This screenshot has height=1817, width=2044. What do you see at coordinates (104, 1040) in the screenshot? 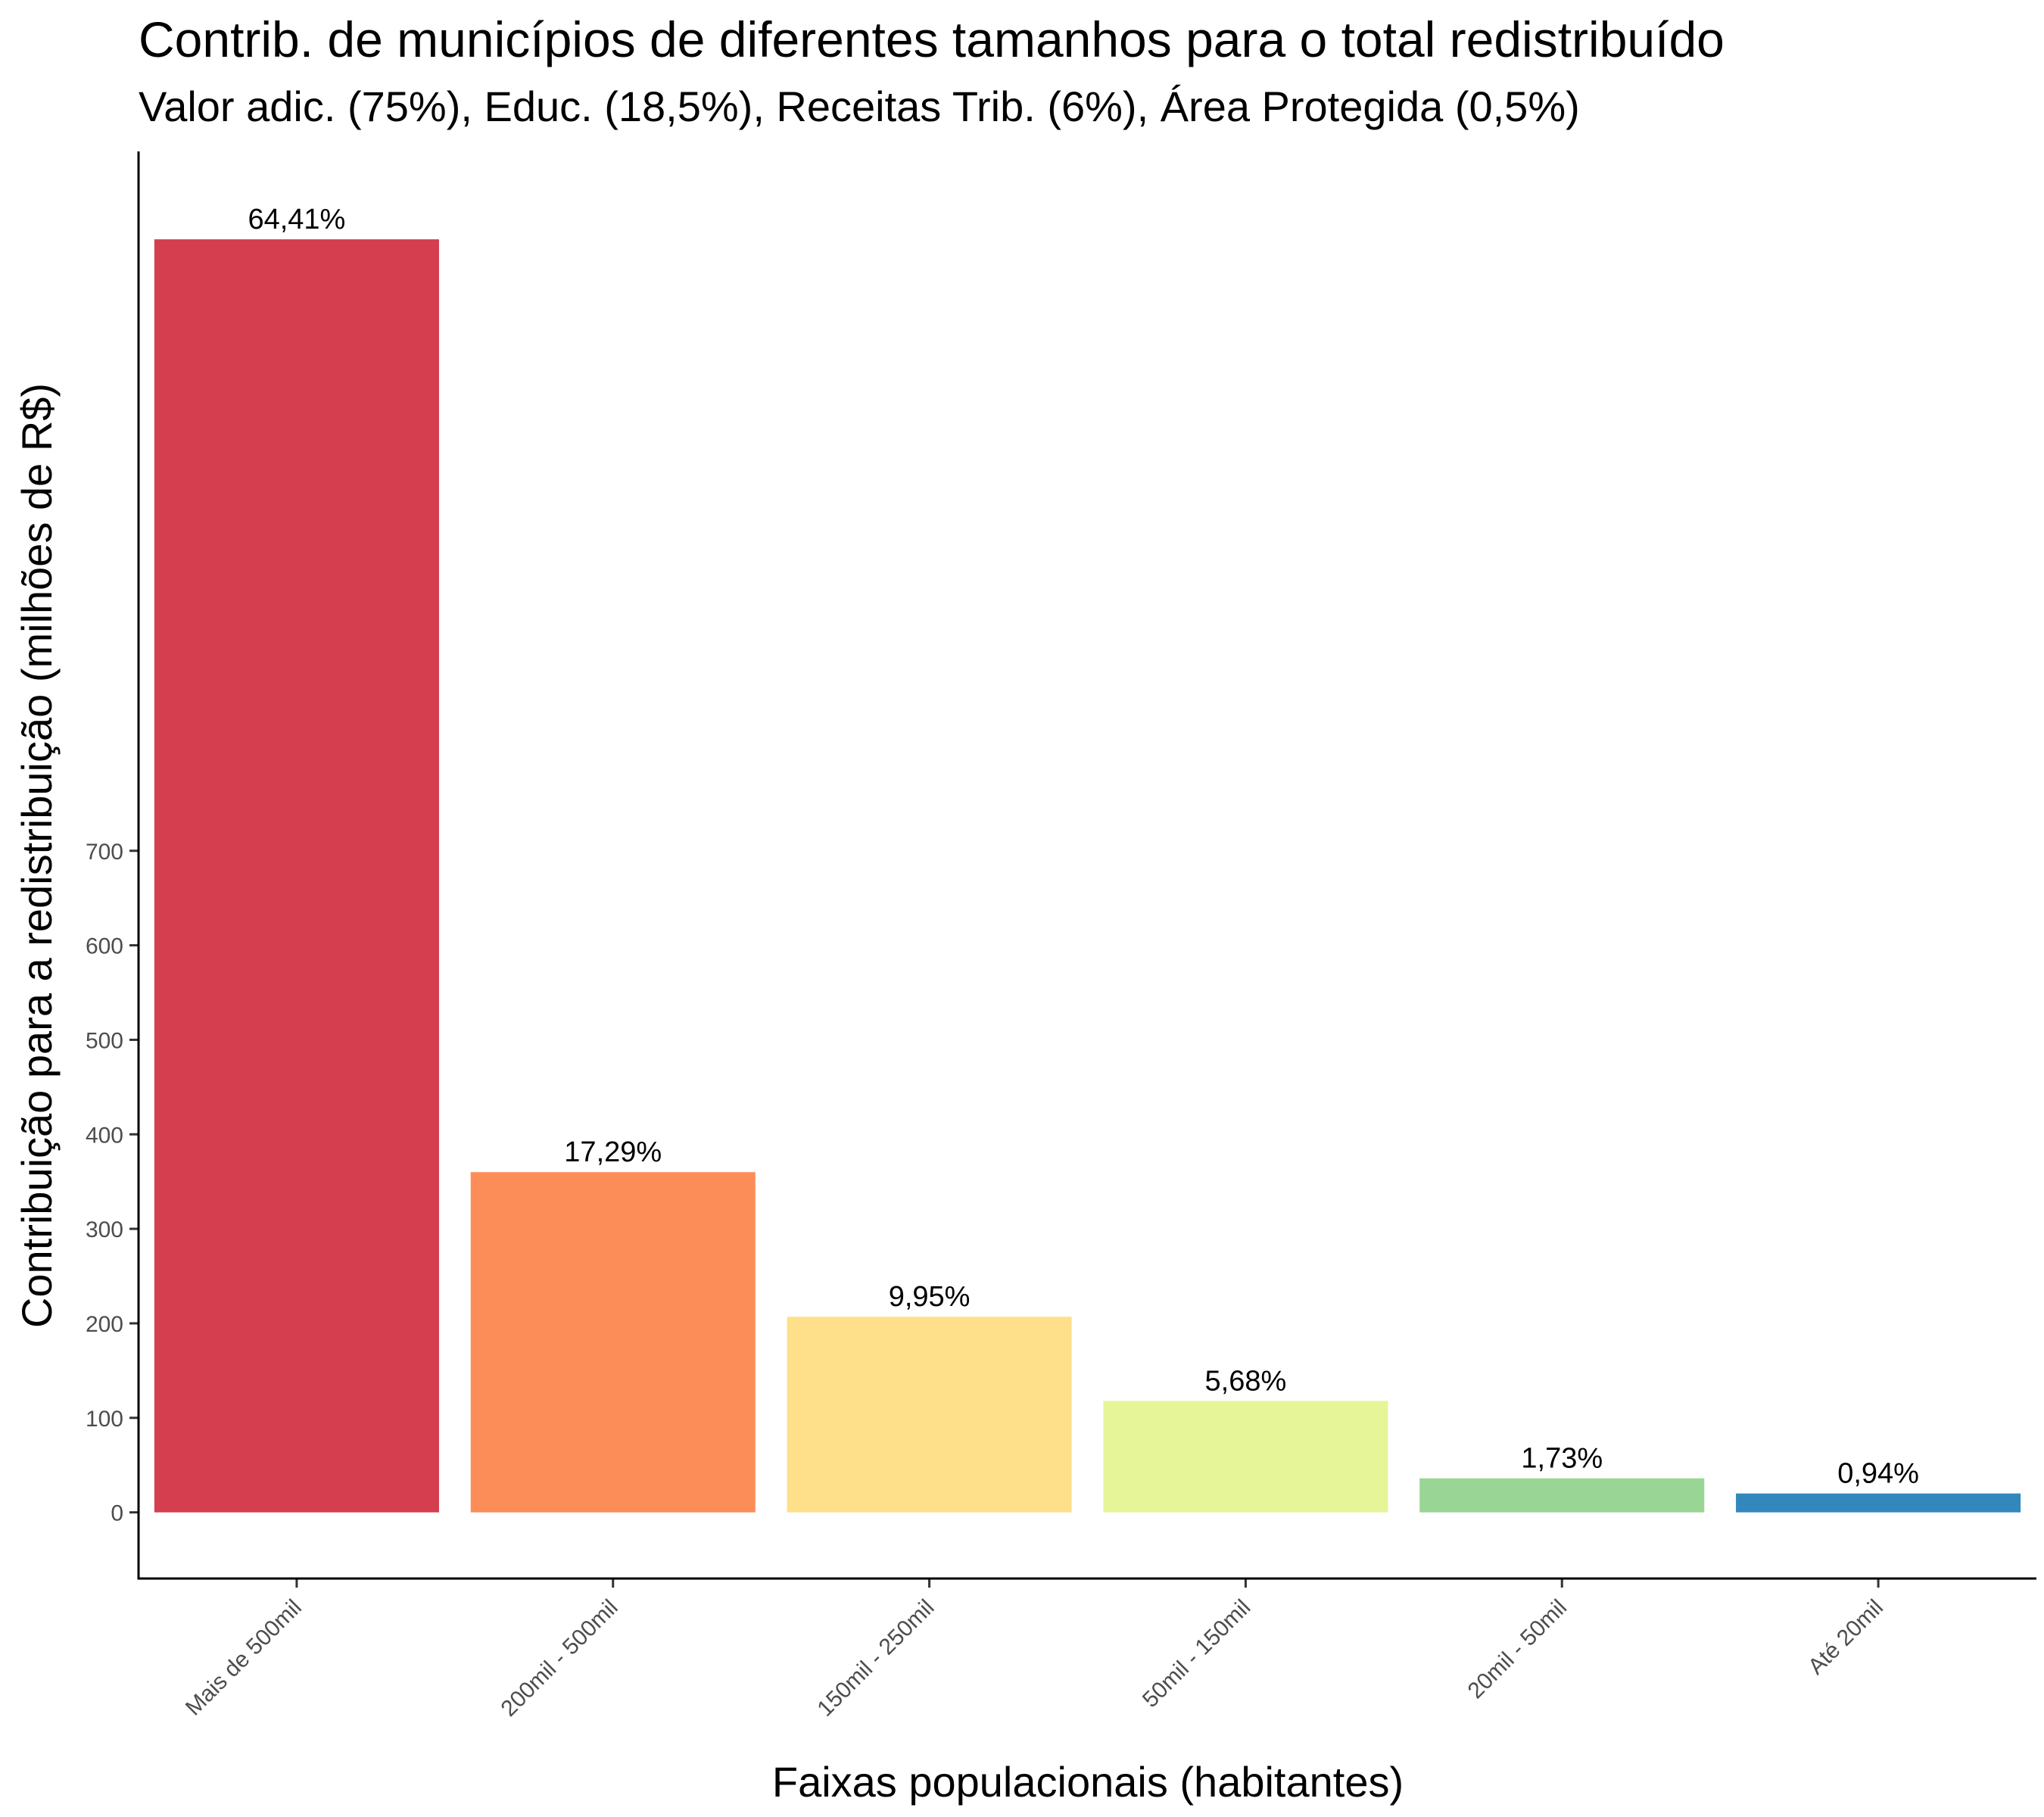
I see `y-tick-label-500: 500` at bounding box center [104, 1040].